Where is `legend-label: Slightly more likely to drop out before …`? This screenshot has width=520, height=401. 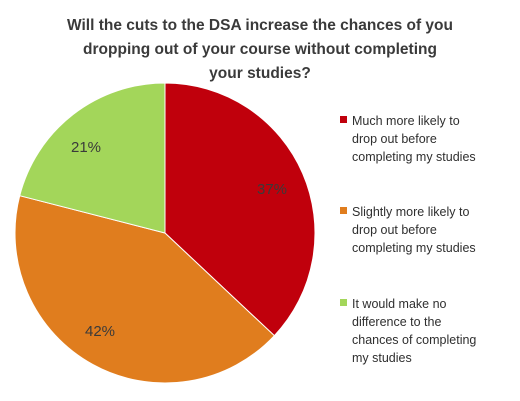
legend-label: Slightly more likely to drop out before … is located at coordinates (414, 230).